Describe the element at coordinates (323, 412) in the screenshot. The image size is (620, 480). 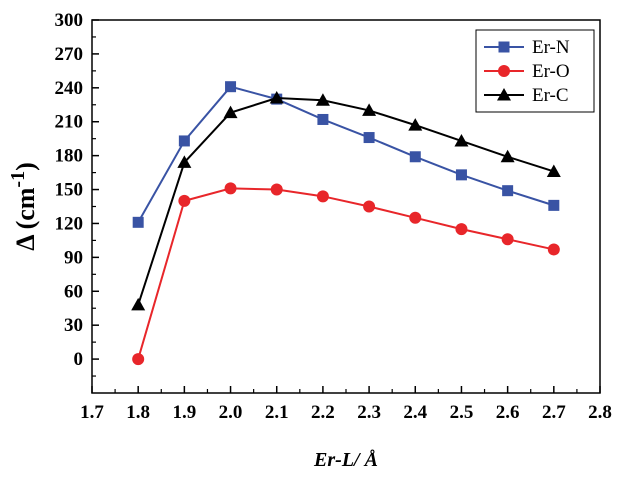
I see `x-tick-label: 2.2` at that location.